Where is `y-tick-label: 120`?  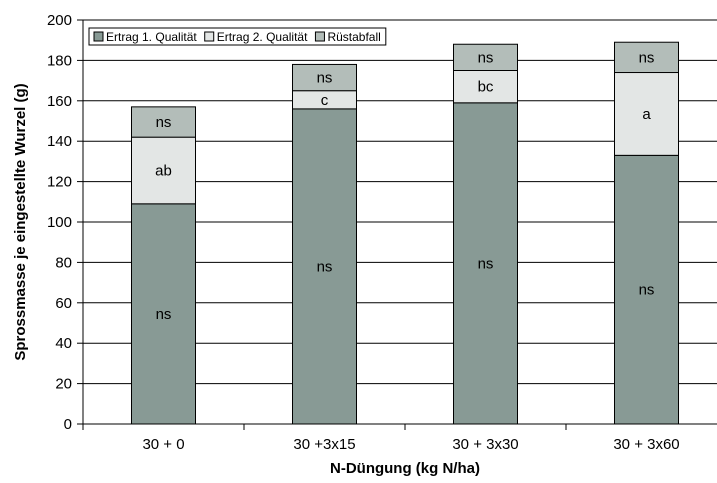
y-tick-label: 120 is located at coordinates (59, 182).